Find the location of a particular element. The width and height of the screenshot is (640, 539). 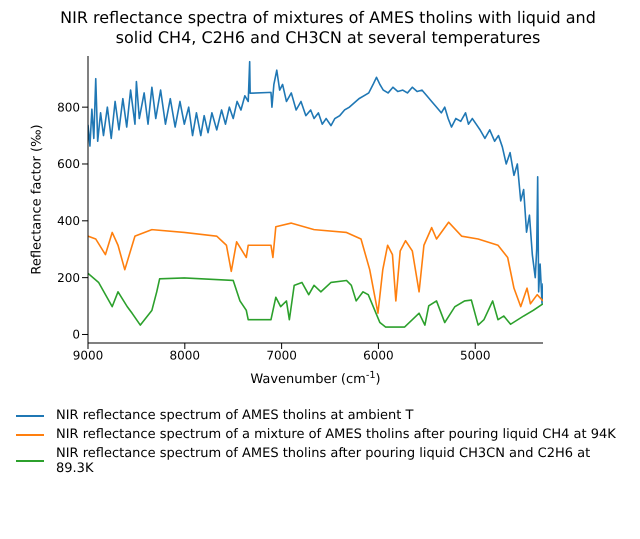

legend-label: NIR reflectance spectrum of a mixture of AMES tholins after pouring liquid CH4 at 94K is located at coordinates (336, 434).